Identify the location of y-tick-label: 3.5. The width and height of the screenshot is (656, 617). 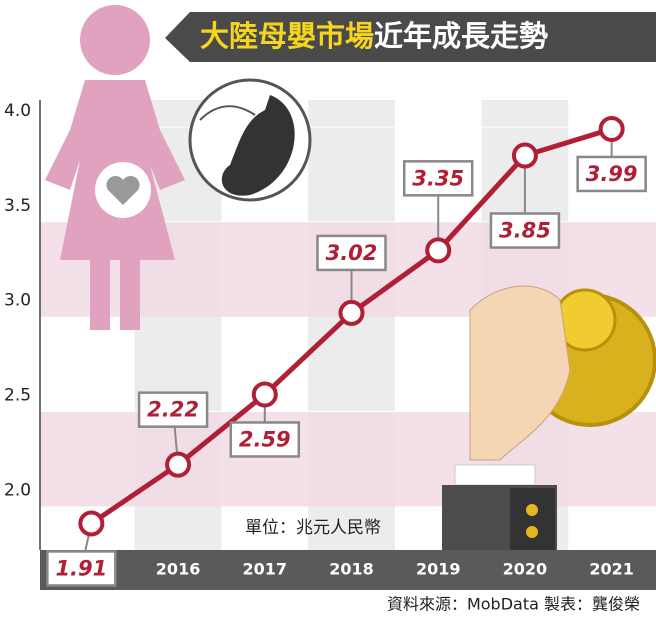
(17, 206).